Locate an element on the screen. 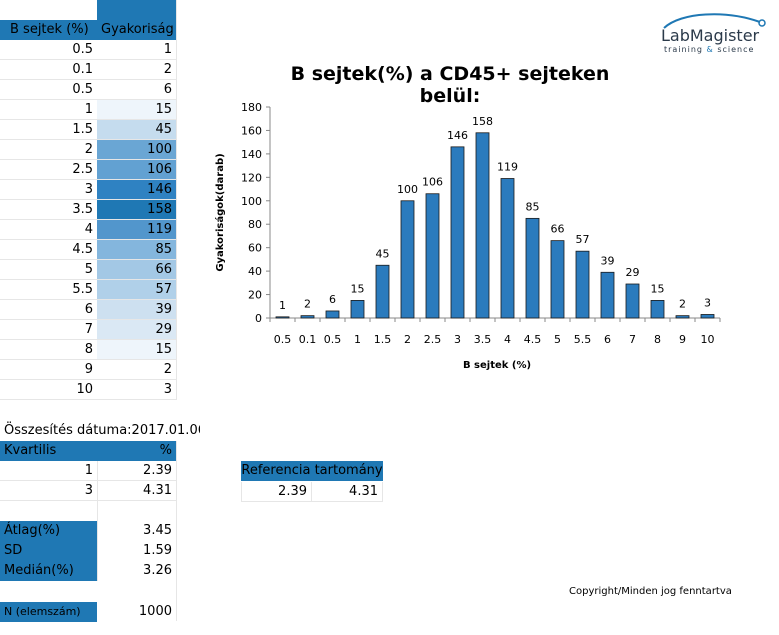 This screenshot has width=779, height=635. freq-row-count: 146 is located at coordinates (136, 190).